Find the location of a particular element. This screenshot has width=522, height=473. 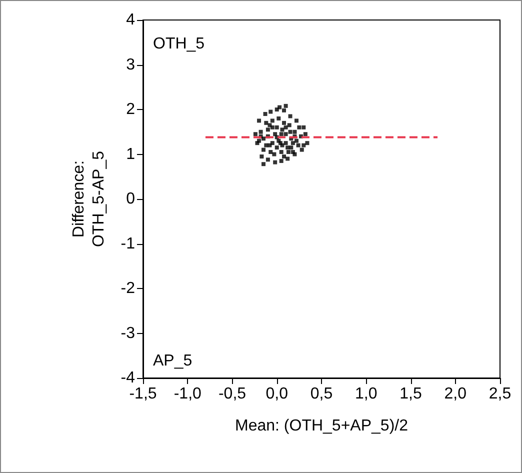

x-tick-label: -1,5 is located at coordinates (143, 394).